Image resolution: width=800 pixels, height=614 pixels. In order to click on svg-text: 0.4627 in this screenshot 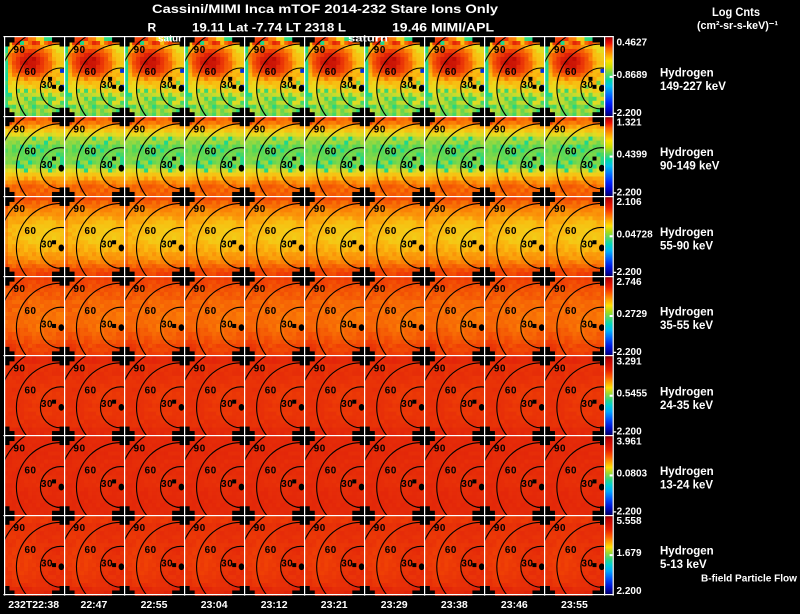, I will do `click(632, 43)`.